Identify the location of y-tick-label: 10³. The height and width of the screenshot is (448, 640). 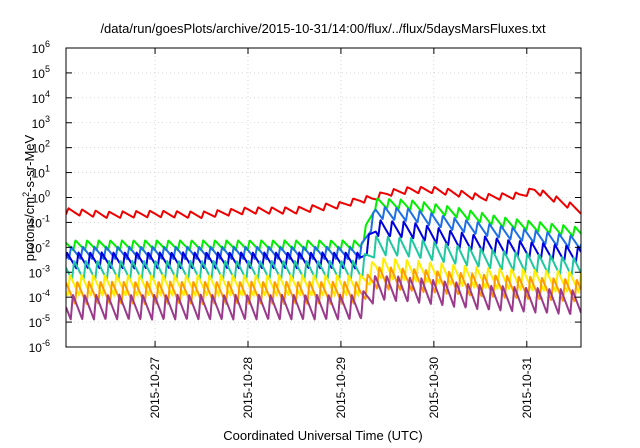
(41, 122).